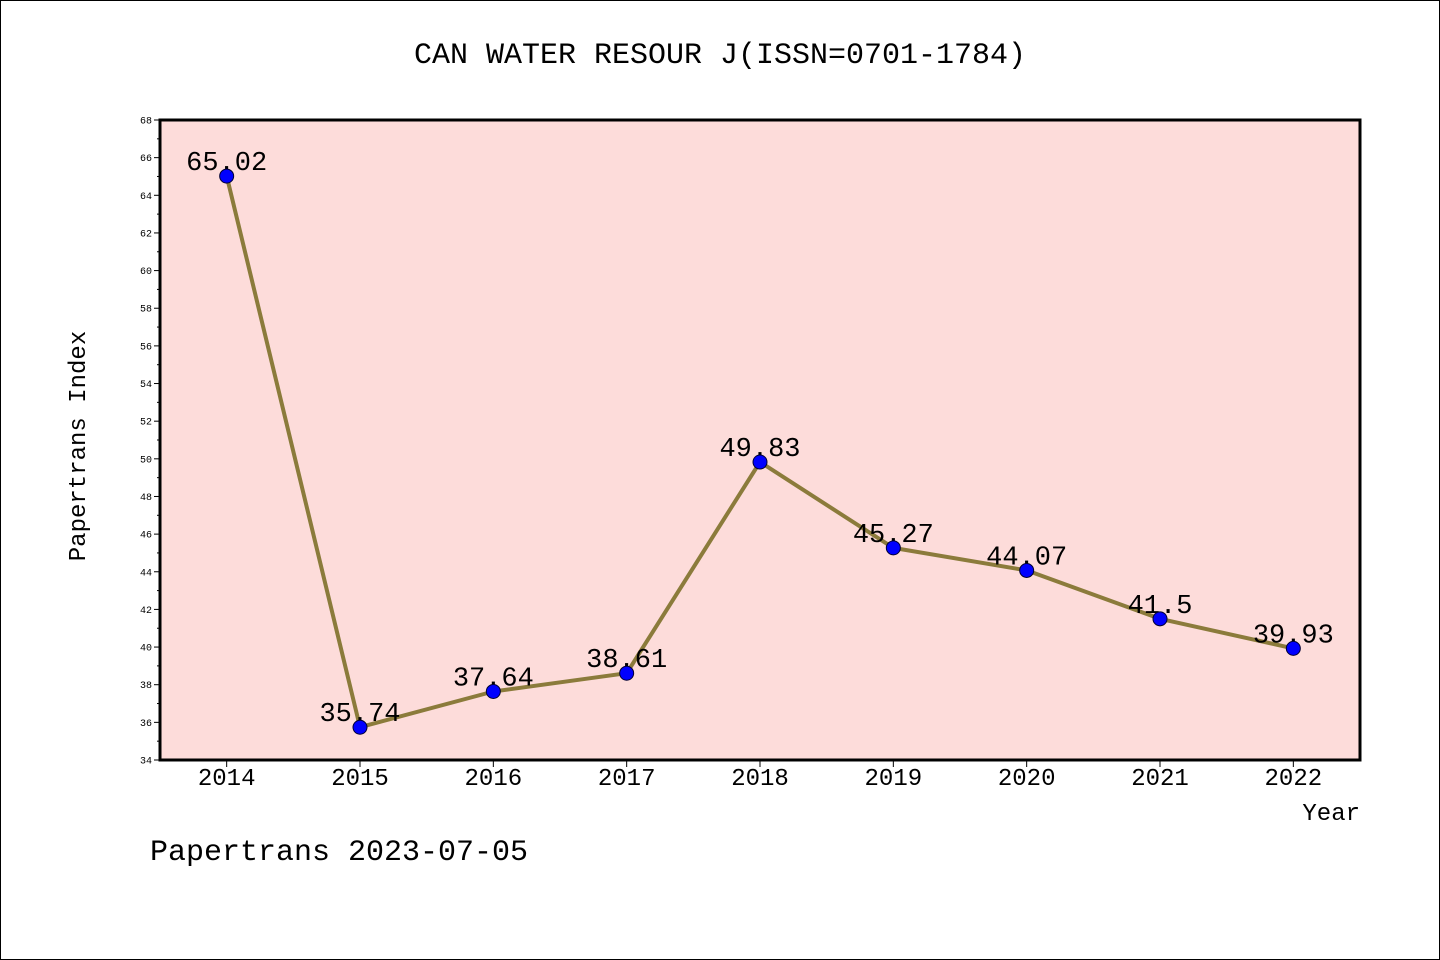 The height and width of the screenshot is (960, 1440). What do you see at coordinates (1027, 779) in the screenshot?
I see `x-tick-label: 2020` at bounding box center [1027, 779].